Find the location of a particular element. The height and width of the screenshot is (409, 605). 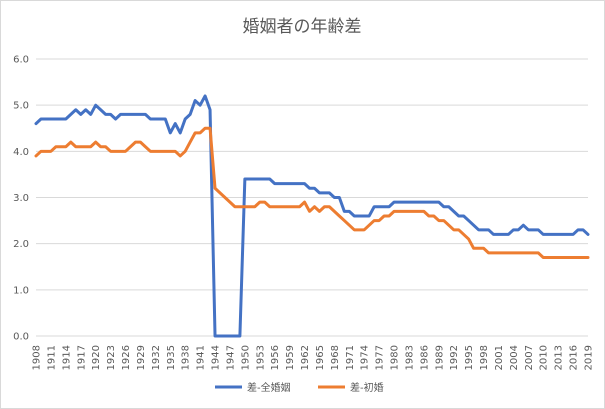

y-tick-label: 6.0 is located at coordinates (21, 60).